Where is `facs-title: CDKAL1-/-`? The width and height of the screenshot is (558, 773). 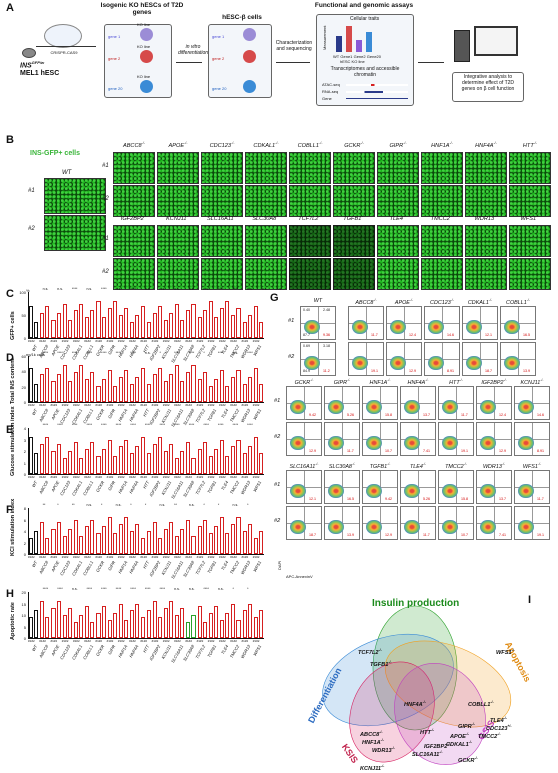
facs-title: CDKAL1-/- is located at coordinates (480, 302).